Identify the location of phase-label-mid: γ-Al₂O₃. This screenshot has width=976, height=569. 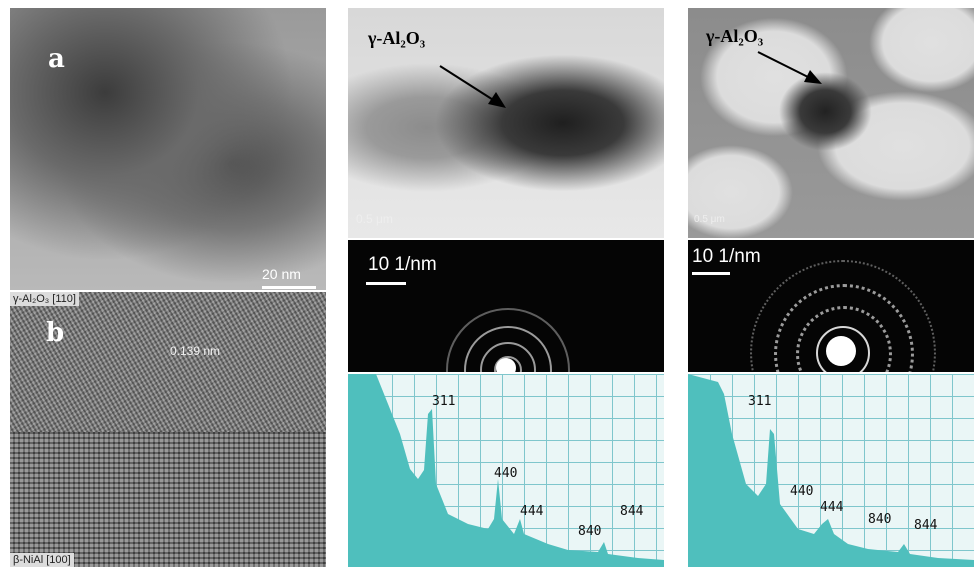
(397, 38).